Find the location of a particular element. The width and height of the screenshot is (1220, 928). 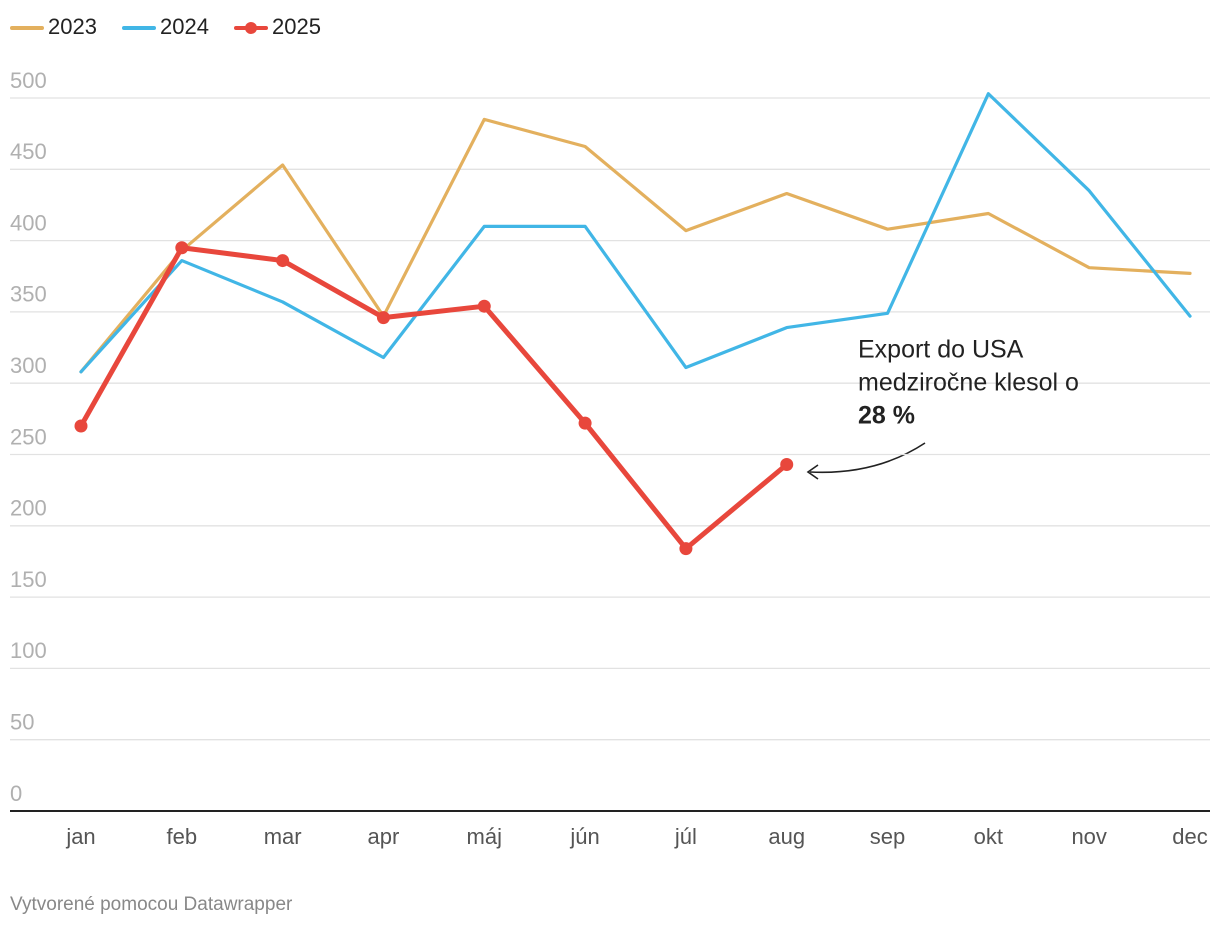

y-tick-label: 250 is located at coordinates (28, 436).